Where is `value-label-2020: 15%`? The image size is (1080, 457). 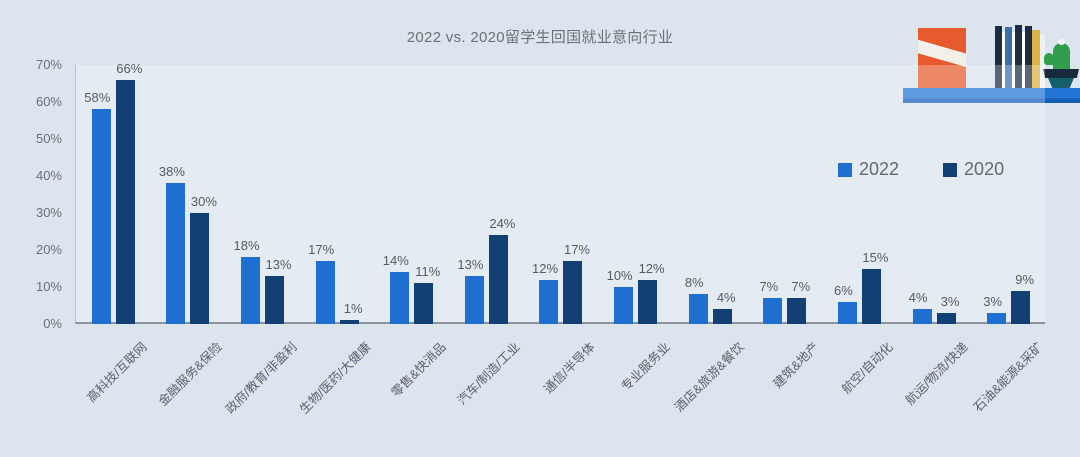
value-label-2020: 15% is located at coordinates (875, 257).